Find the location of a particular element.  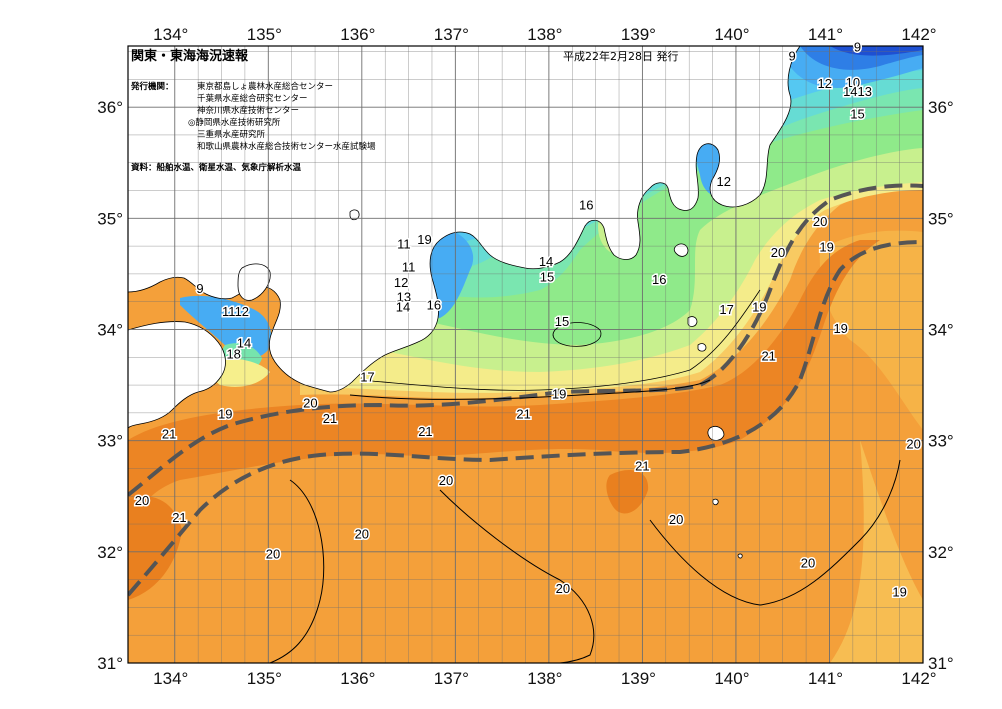

latitude-tick-label: 32° is located at coordinates (941, 552).